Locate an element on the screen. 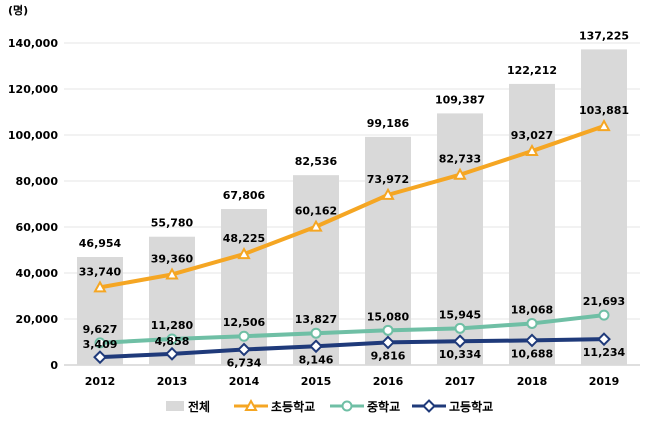 The image size is (662, 424). data-label: 15,945 is located at coordinates (460, 314).